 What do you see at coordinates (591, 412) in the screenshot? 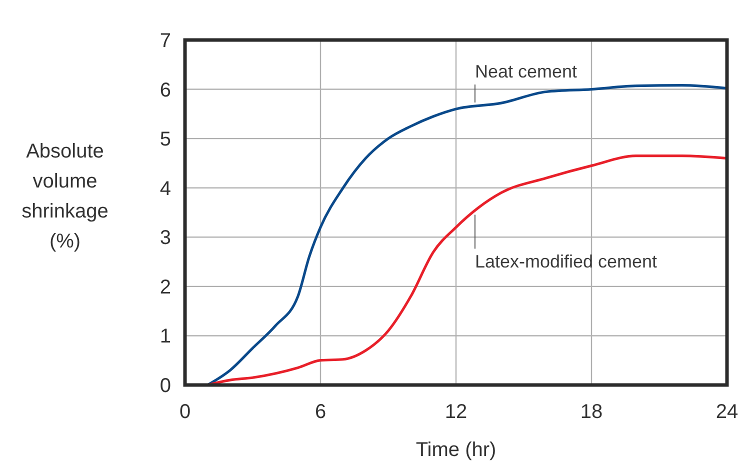
I see `x-tick-label: 18` at bounding box center [591, 412].